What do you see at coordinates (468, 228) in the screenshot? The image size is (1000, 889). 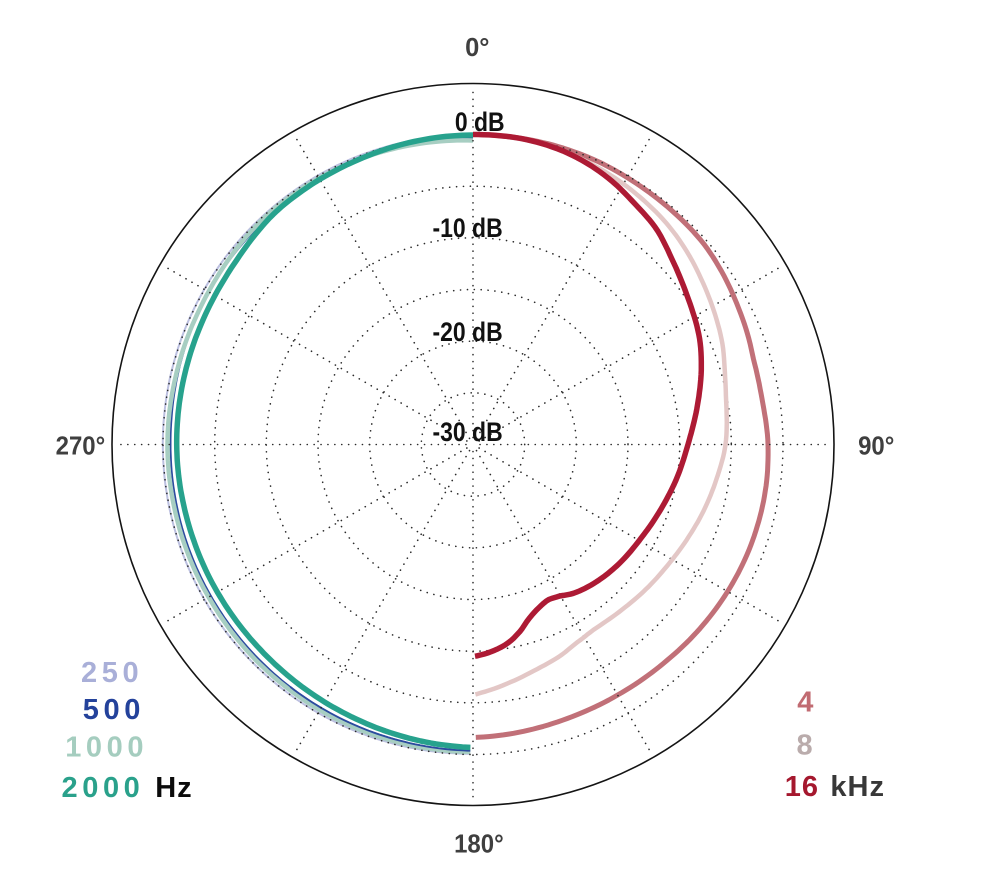 I see `svg-text: -10 dB` at bounding box center [468, 228].